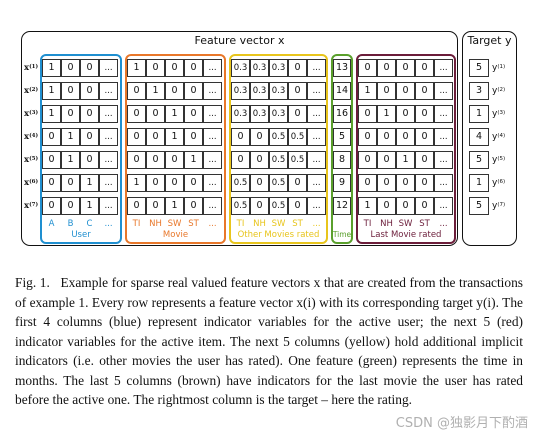 The image size is (534, 435). I want to click on column-header: B, so click(70, 224).